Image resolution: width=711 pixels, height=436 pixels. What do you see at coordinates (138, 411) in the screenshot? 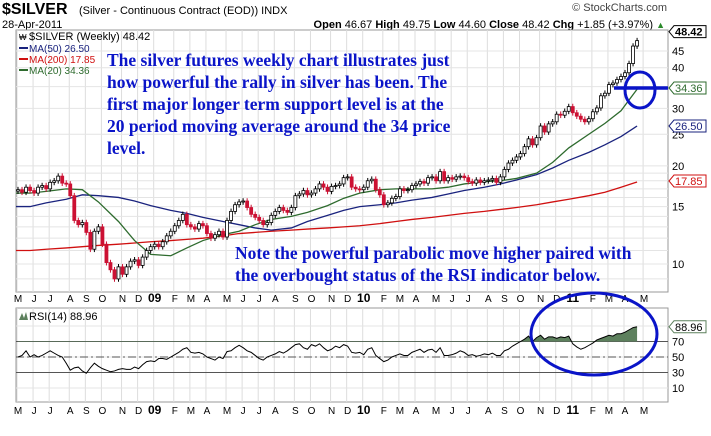
I see `month-tick-label: D` at bounding box center [138, 411].